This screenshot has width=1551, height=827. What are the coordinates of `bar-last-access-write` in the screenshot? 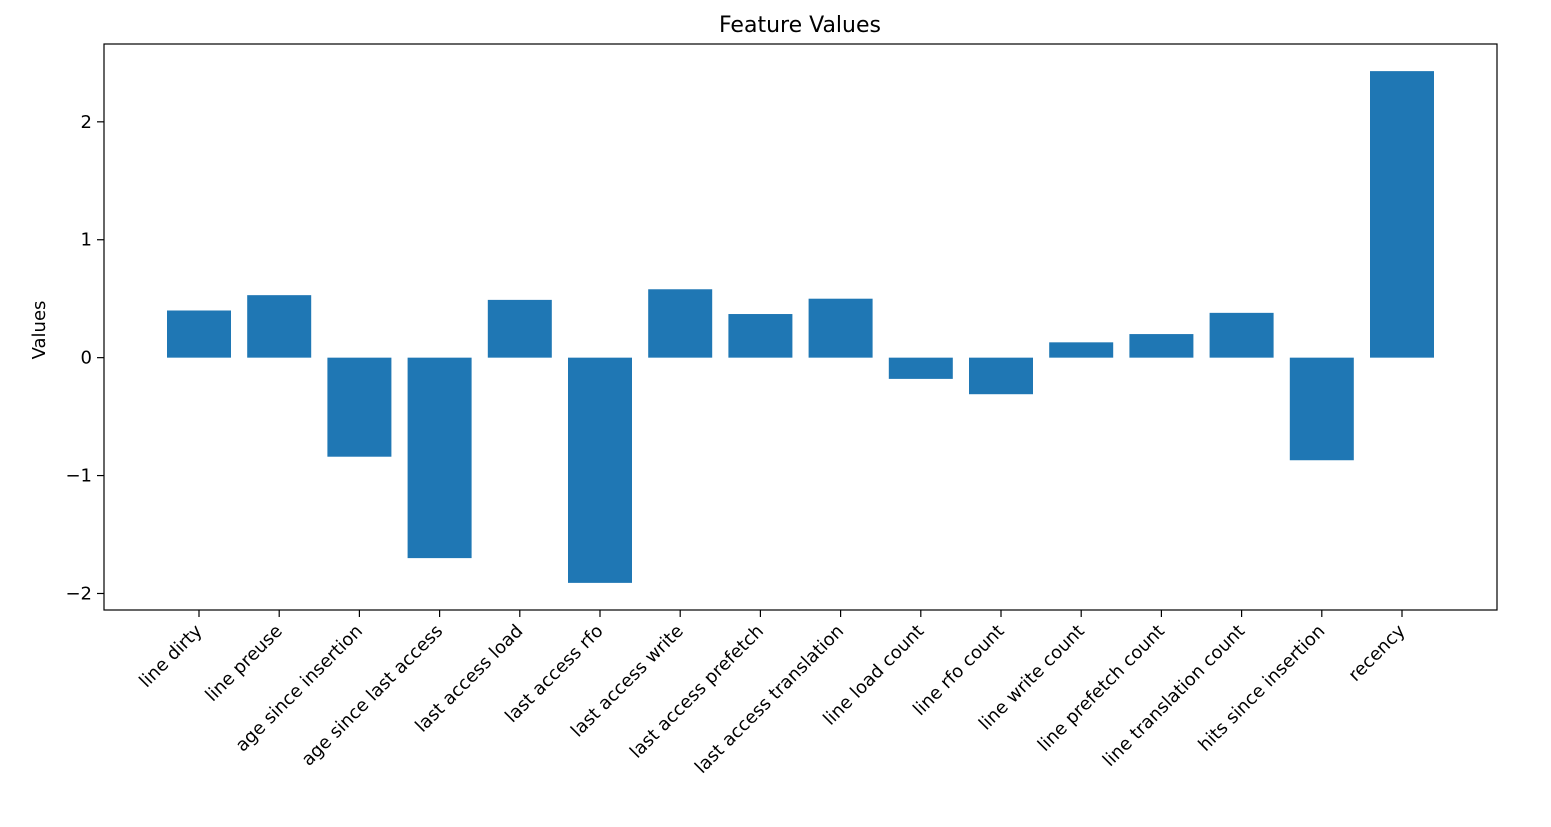 It's located at (680, 323).